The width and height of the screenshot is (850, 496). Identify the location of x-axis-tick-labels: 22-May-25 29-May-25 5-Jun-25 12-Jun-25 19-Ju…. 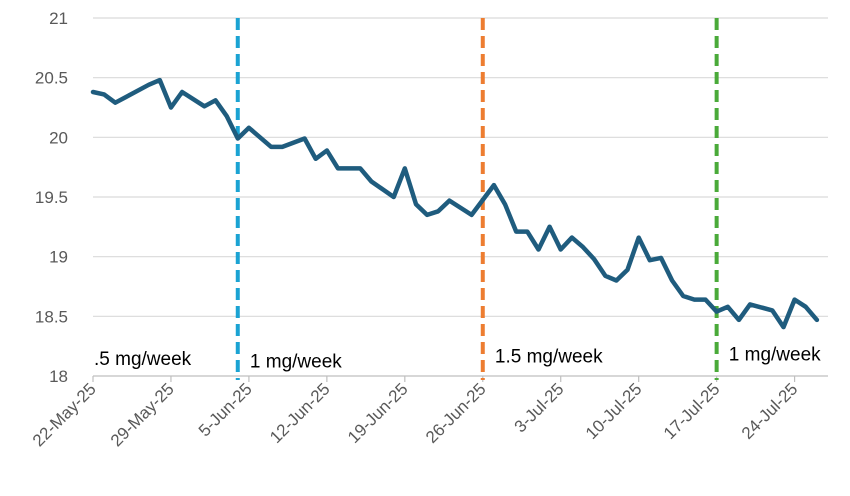
(415, 414).